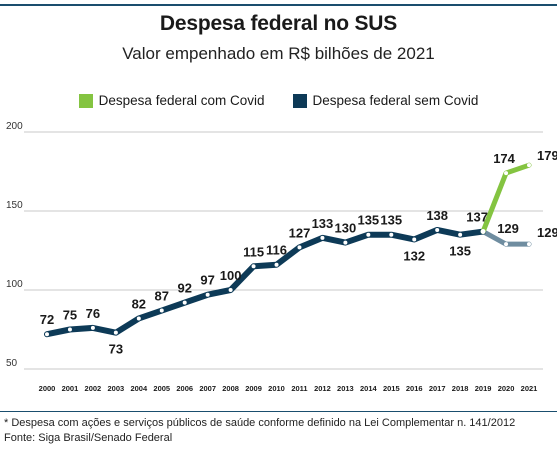 The height and width of the screenshot is (452, 557). Describe the element at coordinates (547, 155) in the screenshot. I see `data-label-com-covid: 179` at that location.